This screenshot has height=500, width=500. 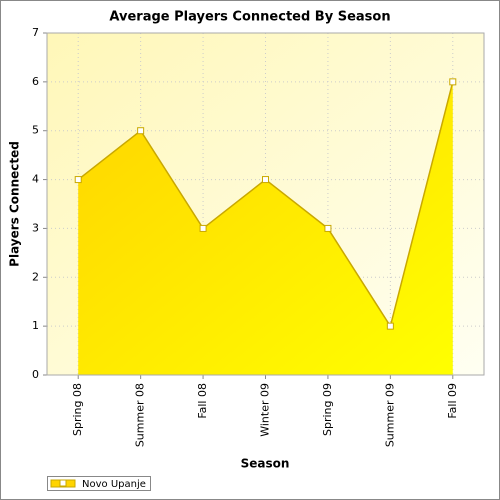 I want to click on legend-label: Novo Upanje, so click(x=114, y=484).